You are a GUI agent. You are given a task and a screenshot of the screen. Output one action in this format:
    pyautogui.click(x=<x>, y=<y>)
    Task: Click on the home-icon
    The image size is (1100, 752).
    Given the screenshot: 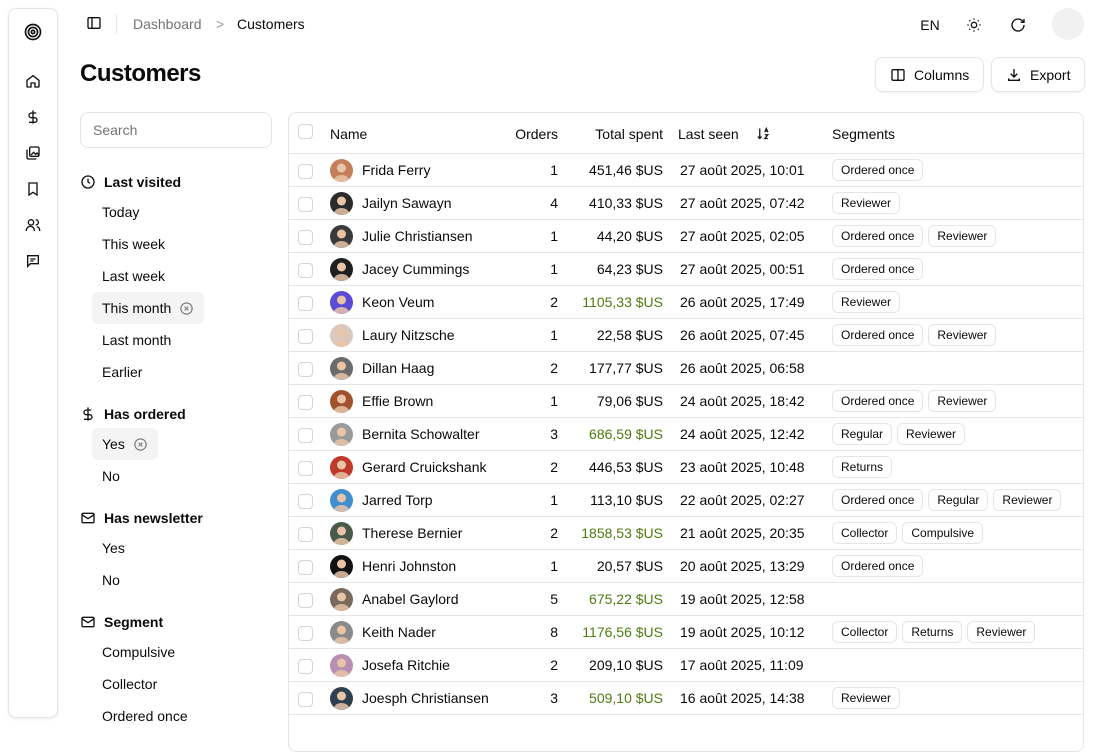 What is the action you would take?
    pyautogui.click(x=33, y=81)
    